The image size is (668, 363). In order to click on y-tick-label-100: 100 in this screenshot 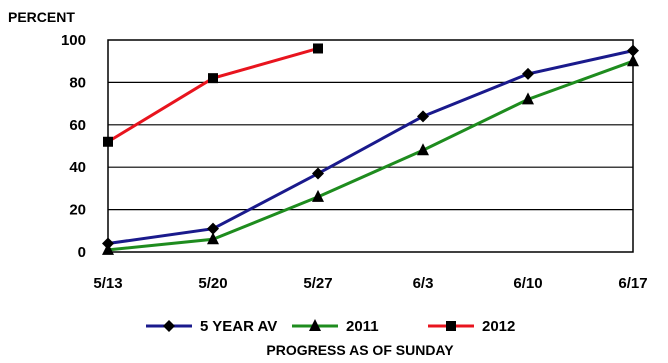, I will do `click(73, 40)`.